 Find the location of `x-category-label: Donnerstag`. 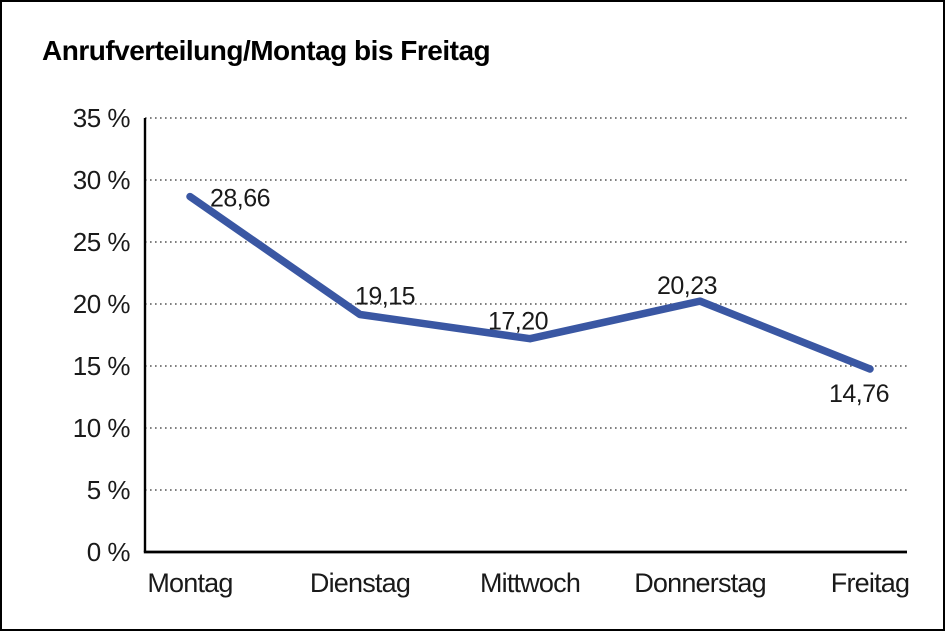

x-category-label: Donnerstag is located at coordinates (700, 583).